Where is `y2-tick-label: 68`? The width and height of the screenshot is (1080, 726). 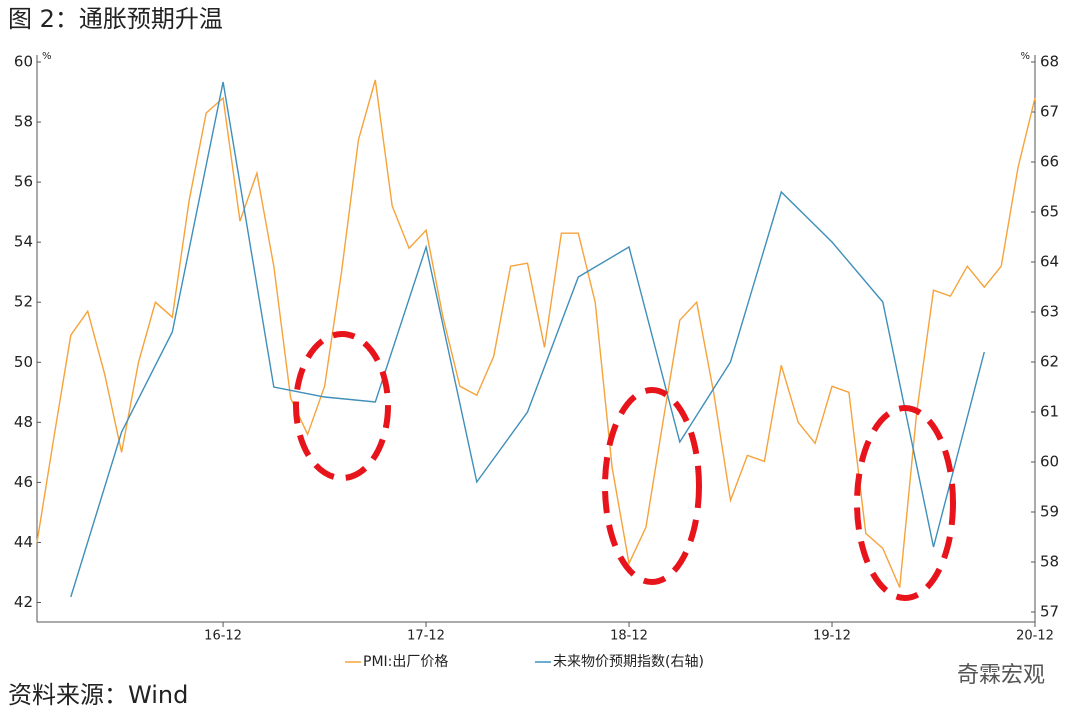 y2-tick-label: 68 is located at coordinates (1049, 62).